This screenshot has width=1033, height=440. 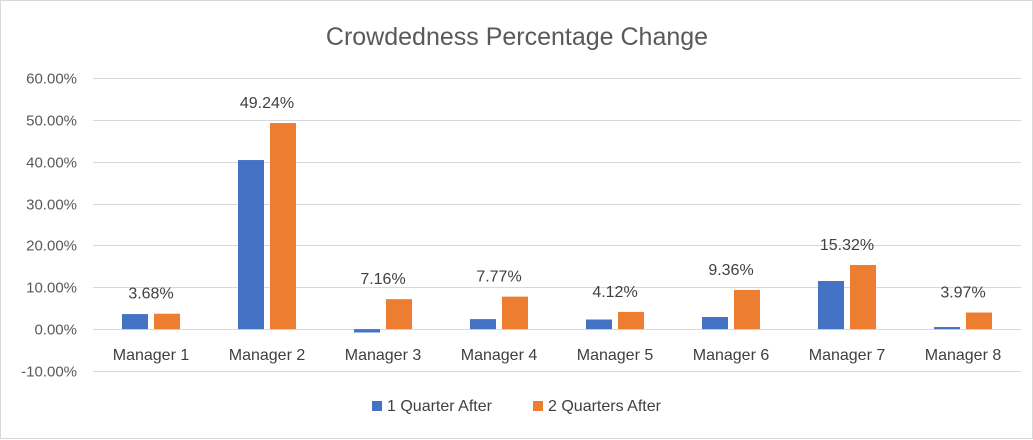 I want to click on data-label: 4.12%, so click(x=614, y=292).